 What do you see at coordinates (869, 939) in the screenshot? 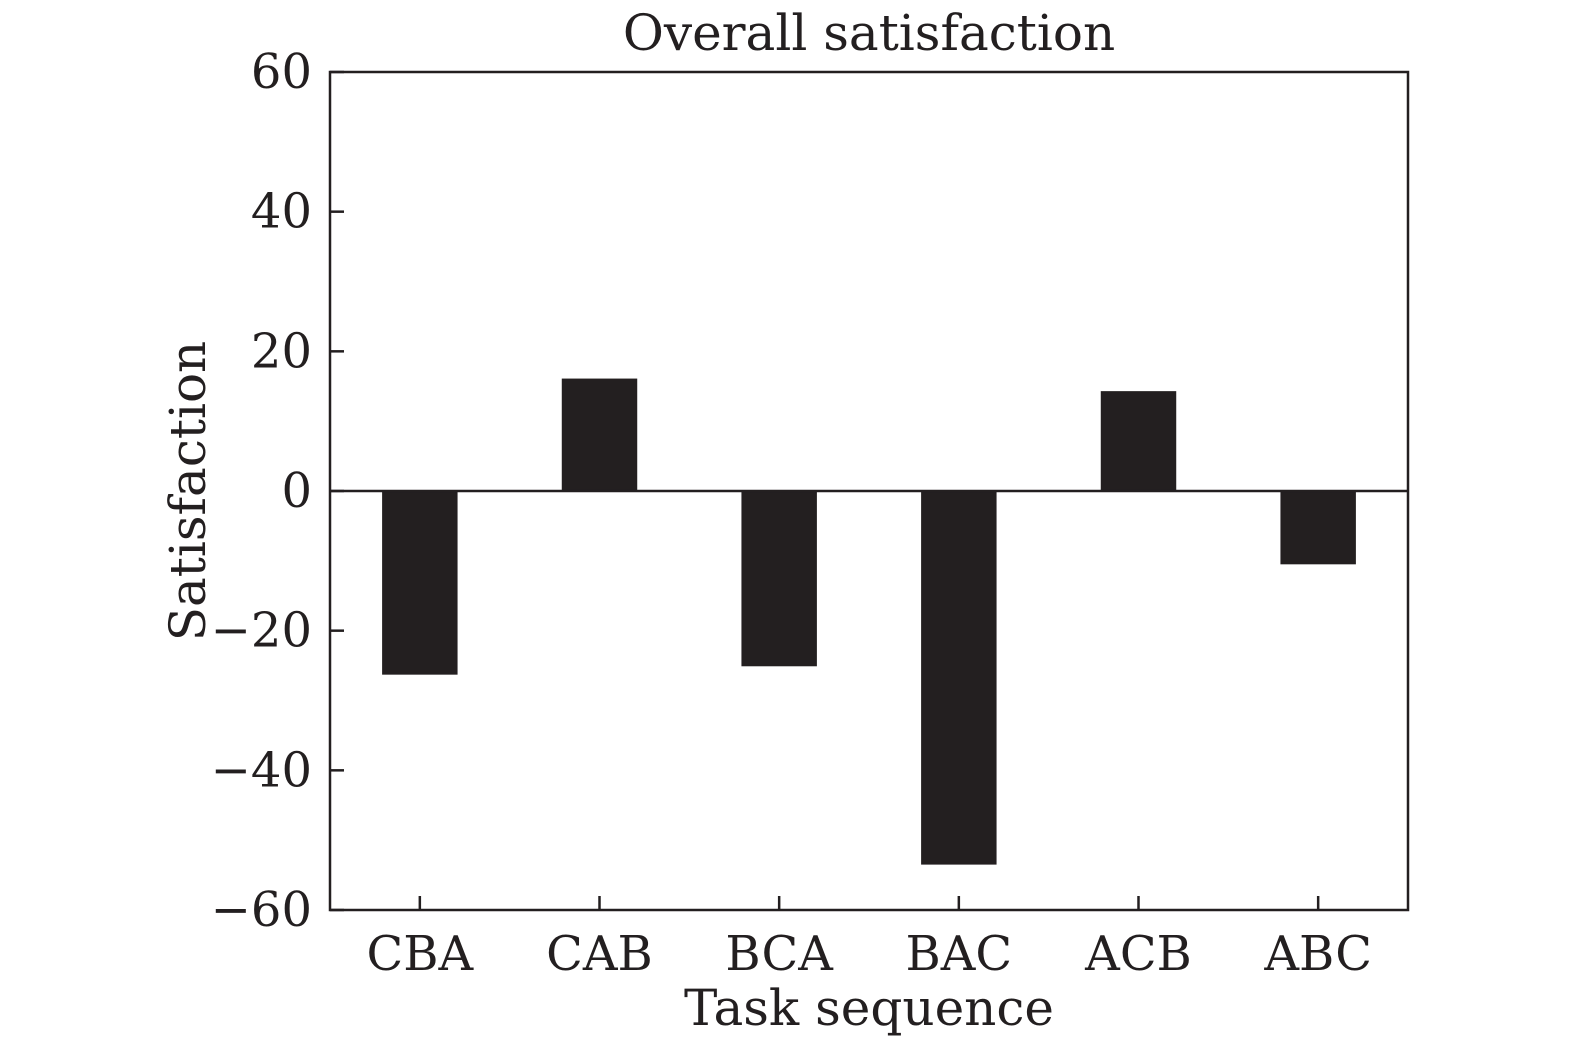
I see `x-axis: CBA CAB BCA BAC ACB ABC` at bounding box center [869, 939].